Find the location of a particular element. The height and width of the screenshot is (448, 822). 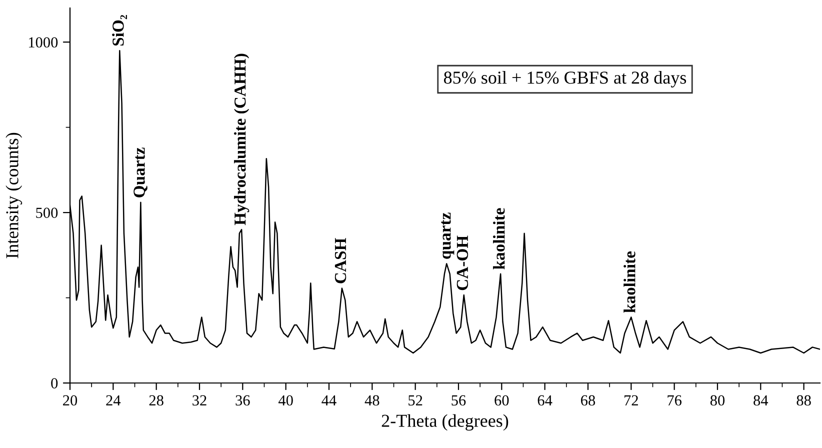

x-tick-label: 88 is located at coordinates (803, 400).